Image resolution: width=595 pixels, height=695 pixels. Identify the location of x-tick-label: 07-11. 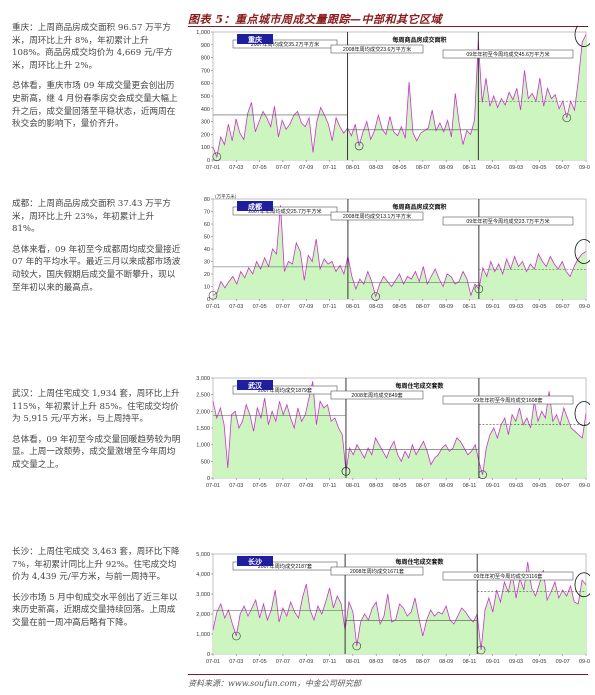
(330, 486).